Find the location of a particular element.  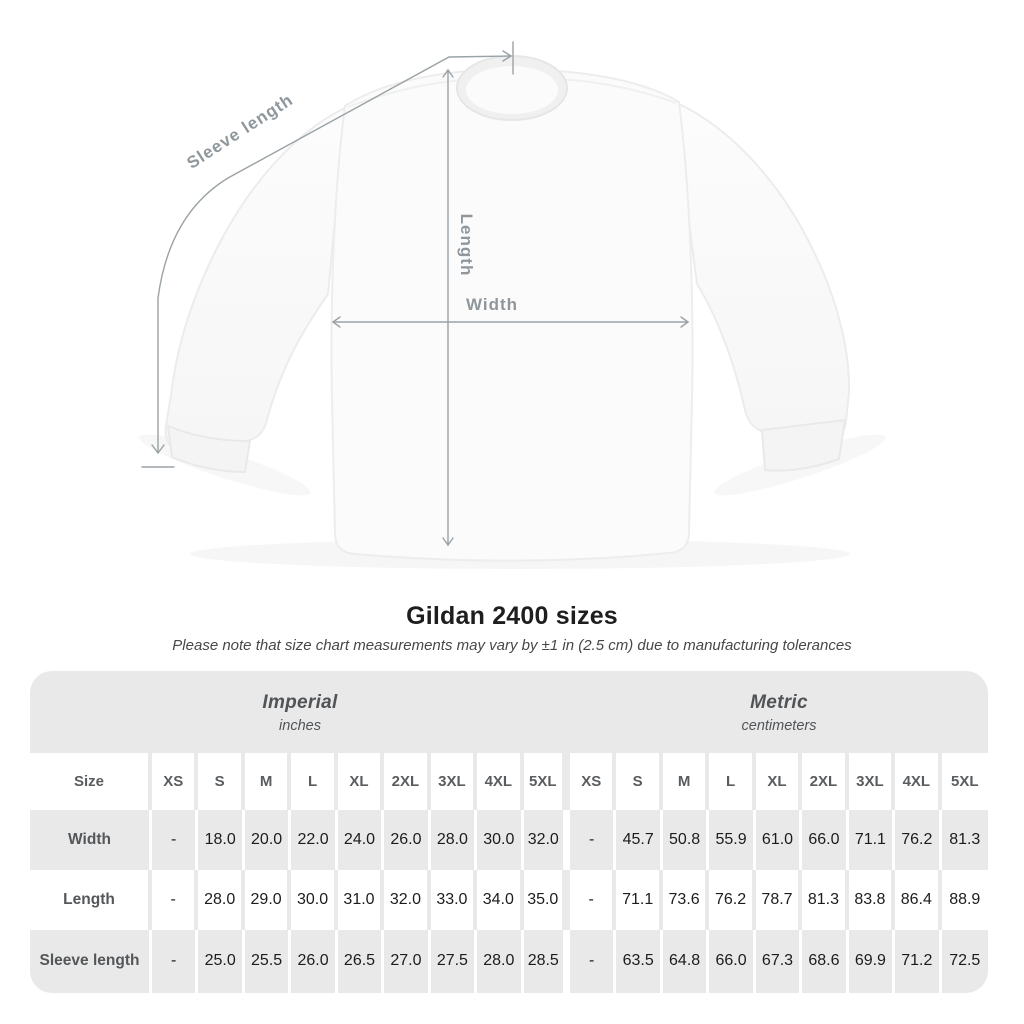

size-col-header-imperial: XS is located at coordinates (175, 781).